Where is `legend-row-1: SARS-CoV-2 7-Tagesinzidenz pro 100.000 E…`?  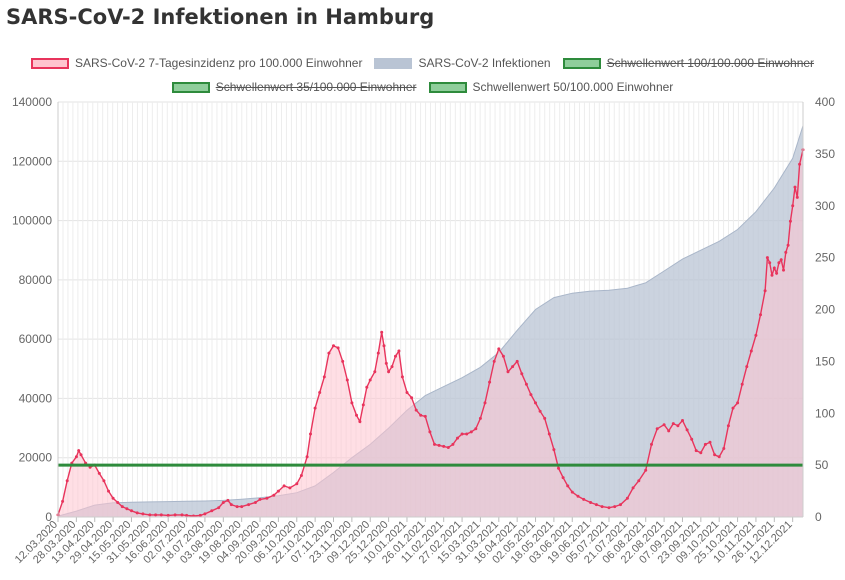
legend-row-1: SARS-CoV-2 7-Tagesinzidenz pro 100.000 E… is located at coordinates (422, 63).